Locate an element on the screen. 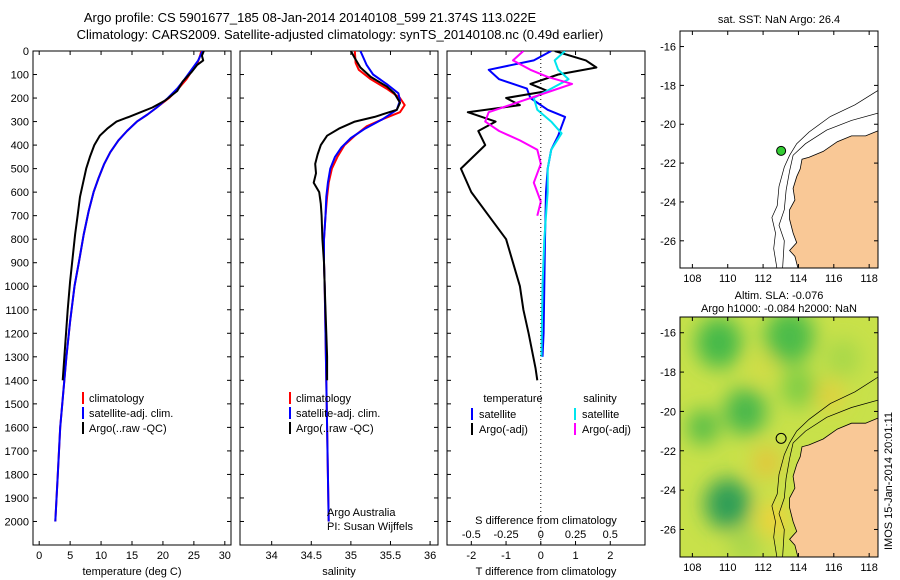 Image resolution: width=900 pixels, height=580 pixels. depth-tick-label: 700 is located at coordinates (20, 217).